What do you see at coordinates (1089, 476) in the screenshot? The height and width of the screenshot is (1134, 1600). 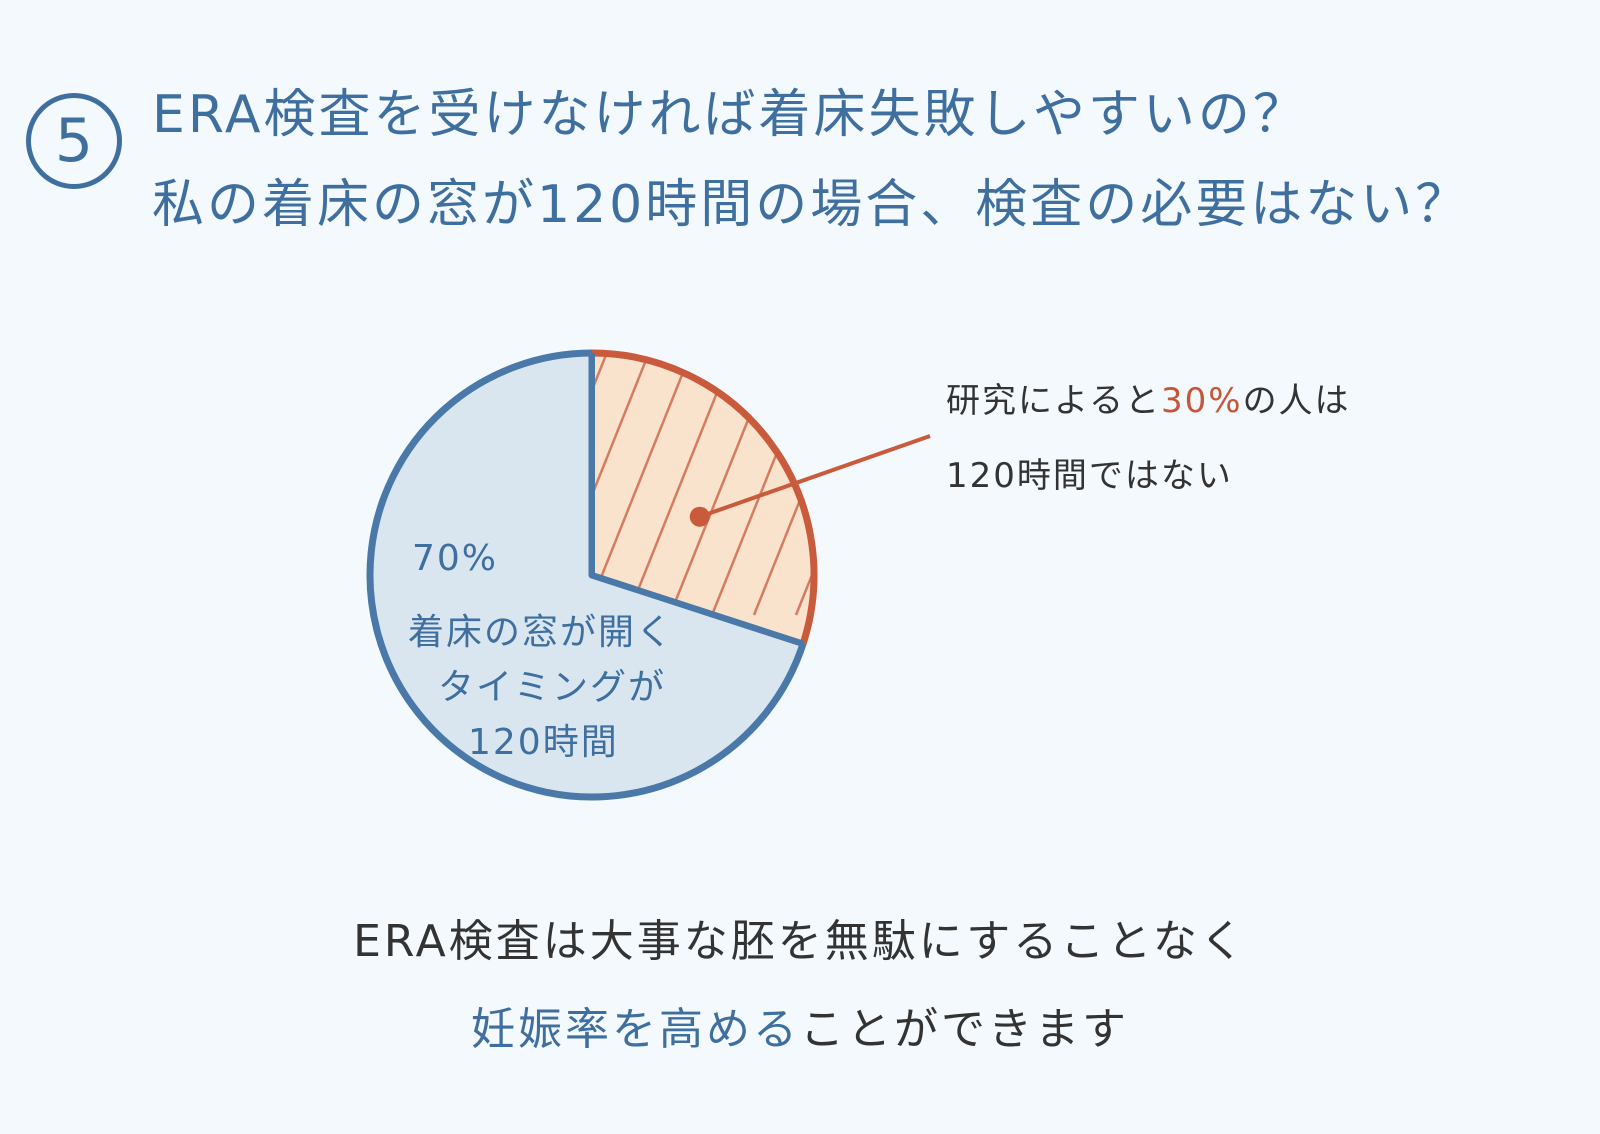 I see `callout-line-2: 120時間ではない` at bounding box center [1089, 476].